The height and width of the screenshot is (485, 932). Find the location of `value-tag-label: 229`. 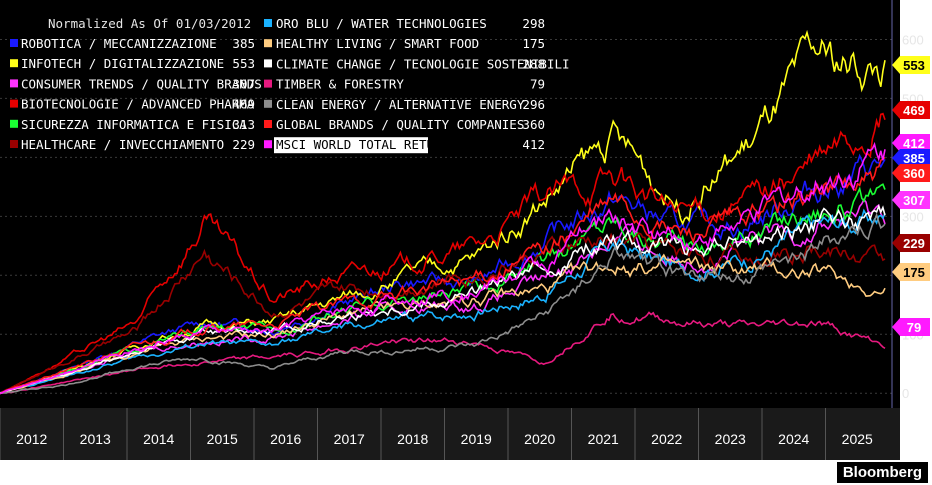

value-tag-label: 229 is located at coordinates (914, 243).